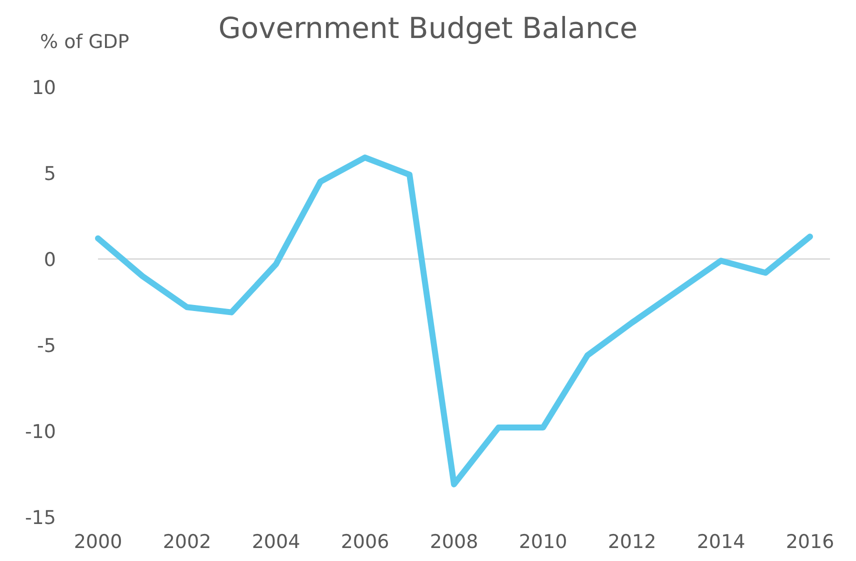 Image resolution: width=856 pixels, height=561 pixels. I want to click on x-tick-label: 2010, so click(543, 542).